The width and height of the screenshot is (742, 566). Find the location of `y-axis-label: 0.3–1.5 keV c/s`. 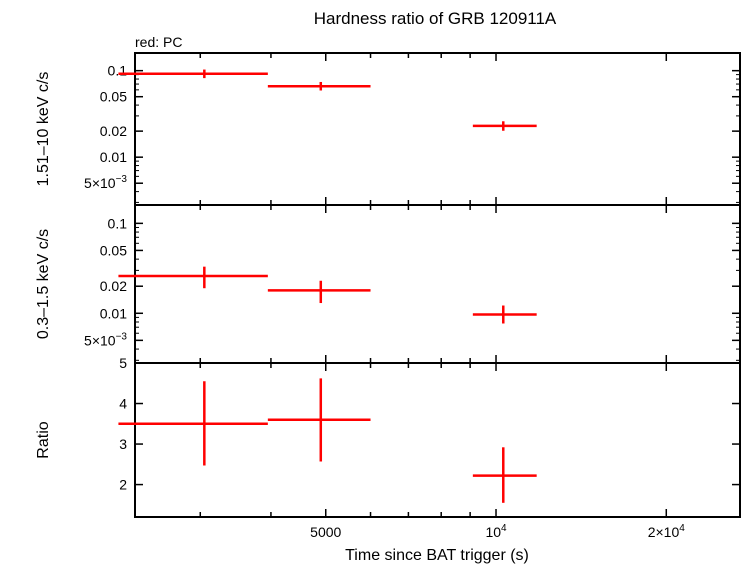

y-axis-label: 0.3–1.5 keV c/s is located at coordinates (43, 284).